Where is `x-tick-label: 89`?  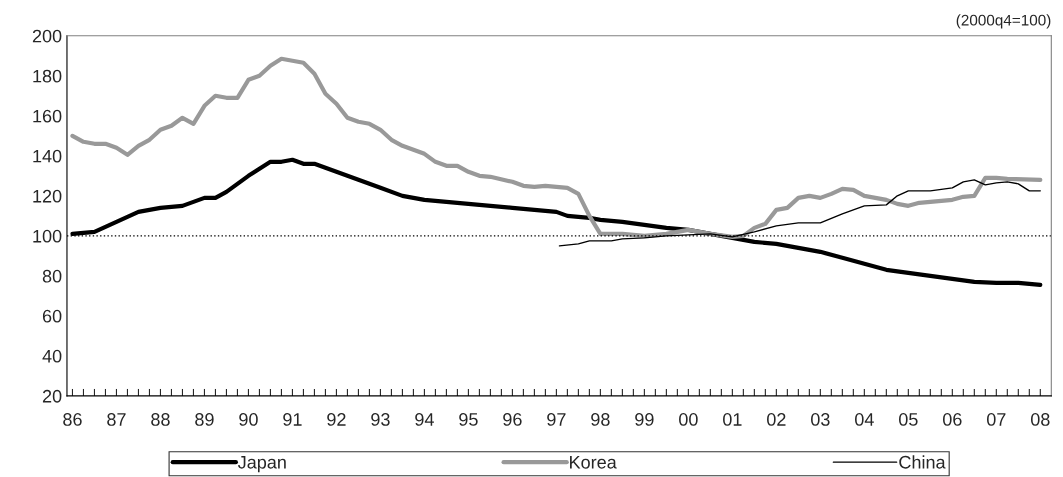 x-tick-label: 89 is located at coordinates (204, 419).